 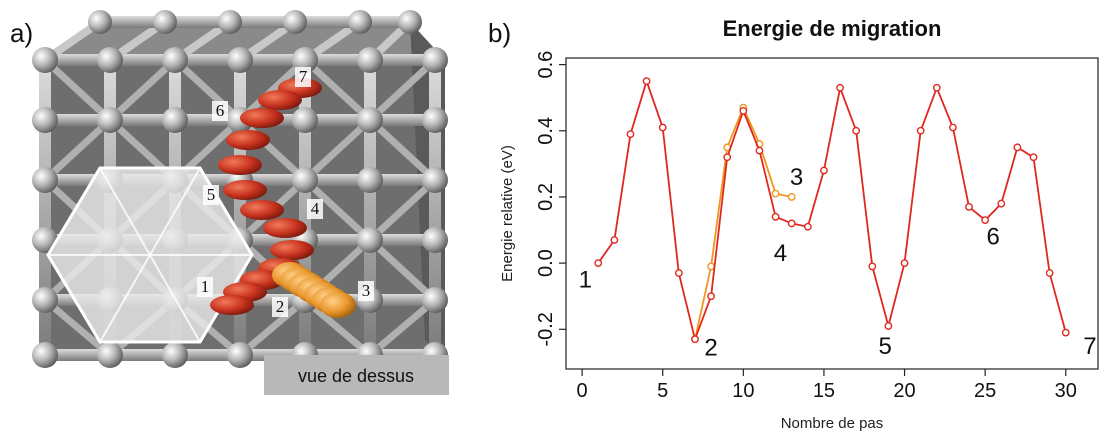 I want to click on x-tick-label: 30, so click(x=1066, y=391).